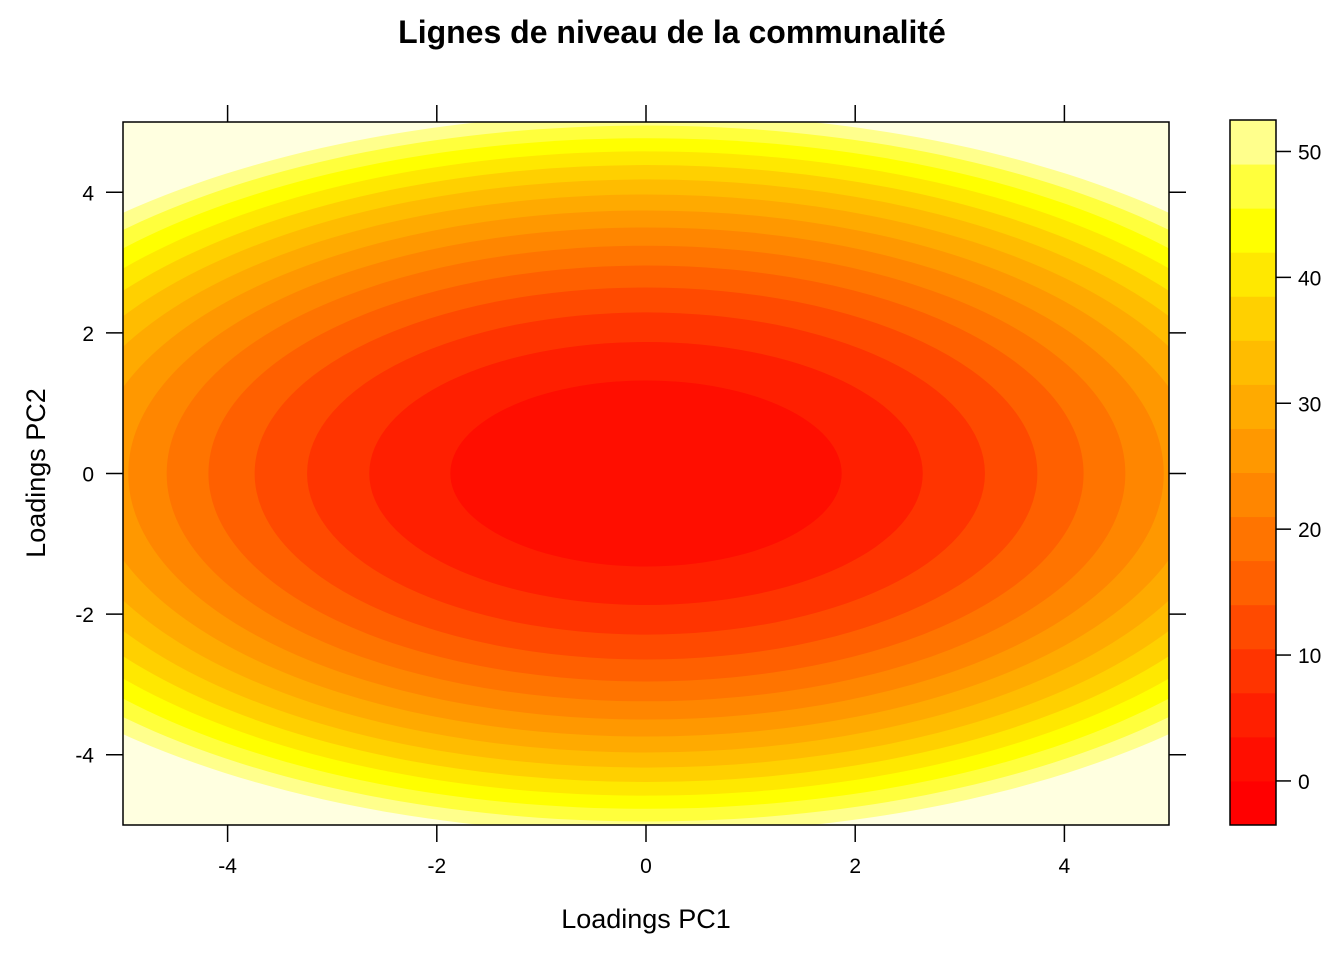 This screenshot has height=960, width=1344. What do you see at coordinates (1065, 866) in the screenshot?
I see `x-tick-label: 4` at bounding box center [1065, 866].